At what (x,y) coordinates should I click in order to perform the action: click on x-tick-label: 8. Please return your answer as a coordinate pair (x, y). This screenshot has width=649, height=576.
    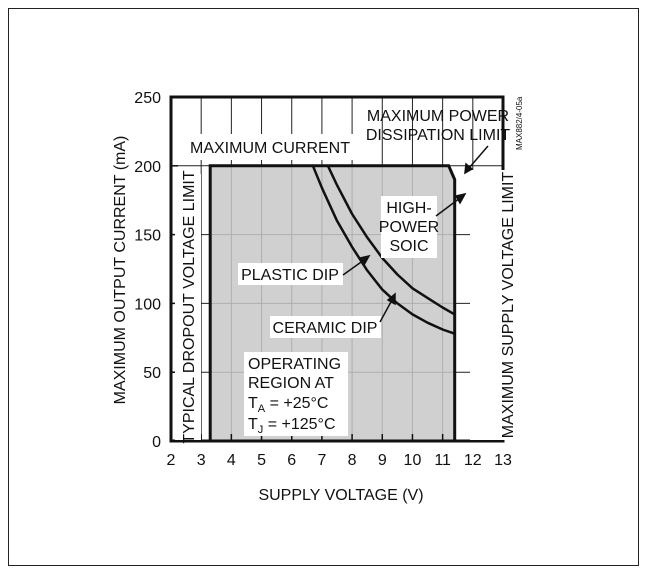
    Looking at the image, I should click on (352, 460).